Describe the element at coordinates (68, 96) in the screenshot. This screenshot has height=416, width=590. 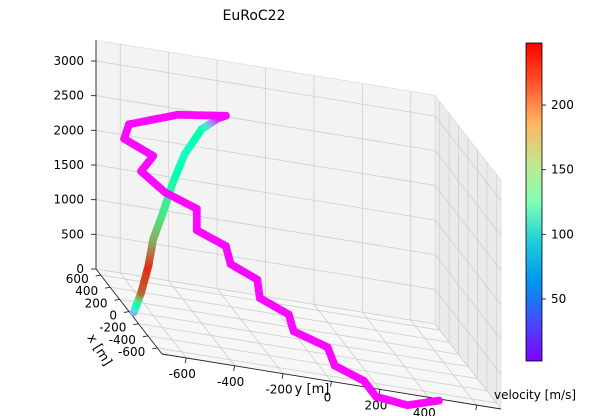
I see `z-tick-label: 2500` at that location.